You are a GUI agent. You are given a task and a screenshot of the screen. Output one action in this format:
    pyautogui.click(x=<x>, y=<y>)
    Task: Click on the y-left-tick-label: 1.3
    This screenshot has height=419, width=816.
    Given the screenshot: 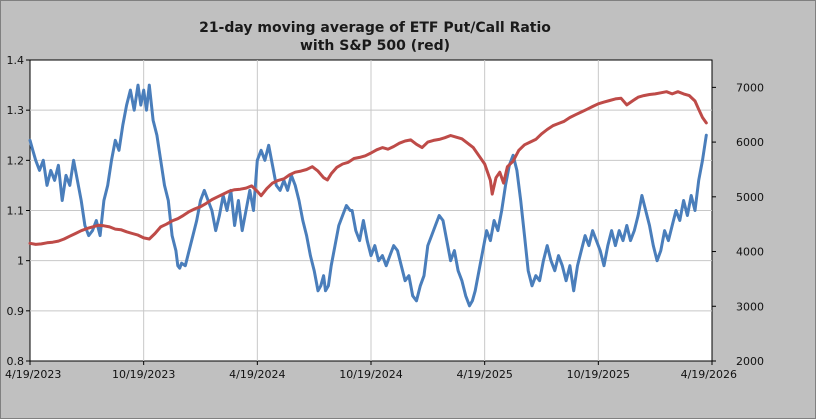 What is the action you would take?
    pyautogui.click(x=16, y=110)
    